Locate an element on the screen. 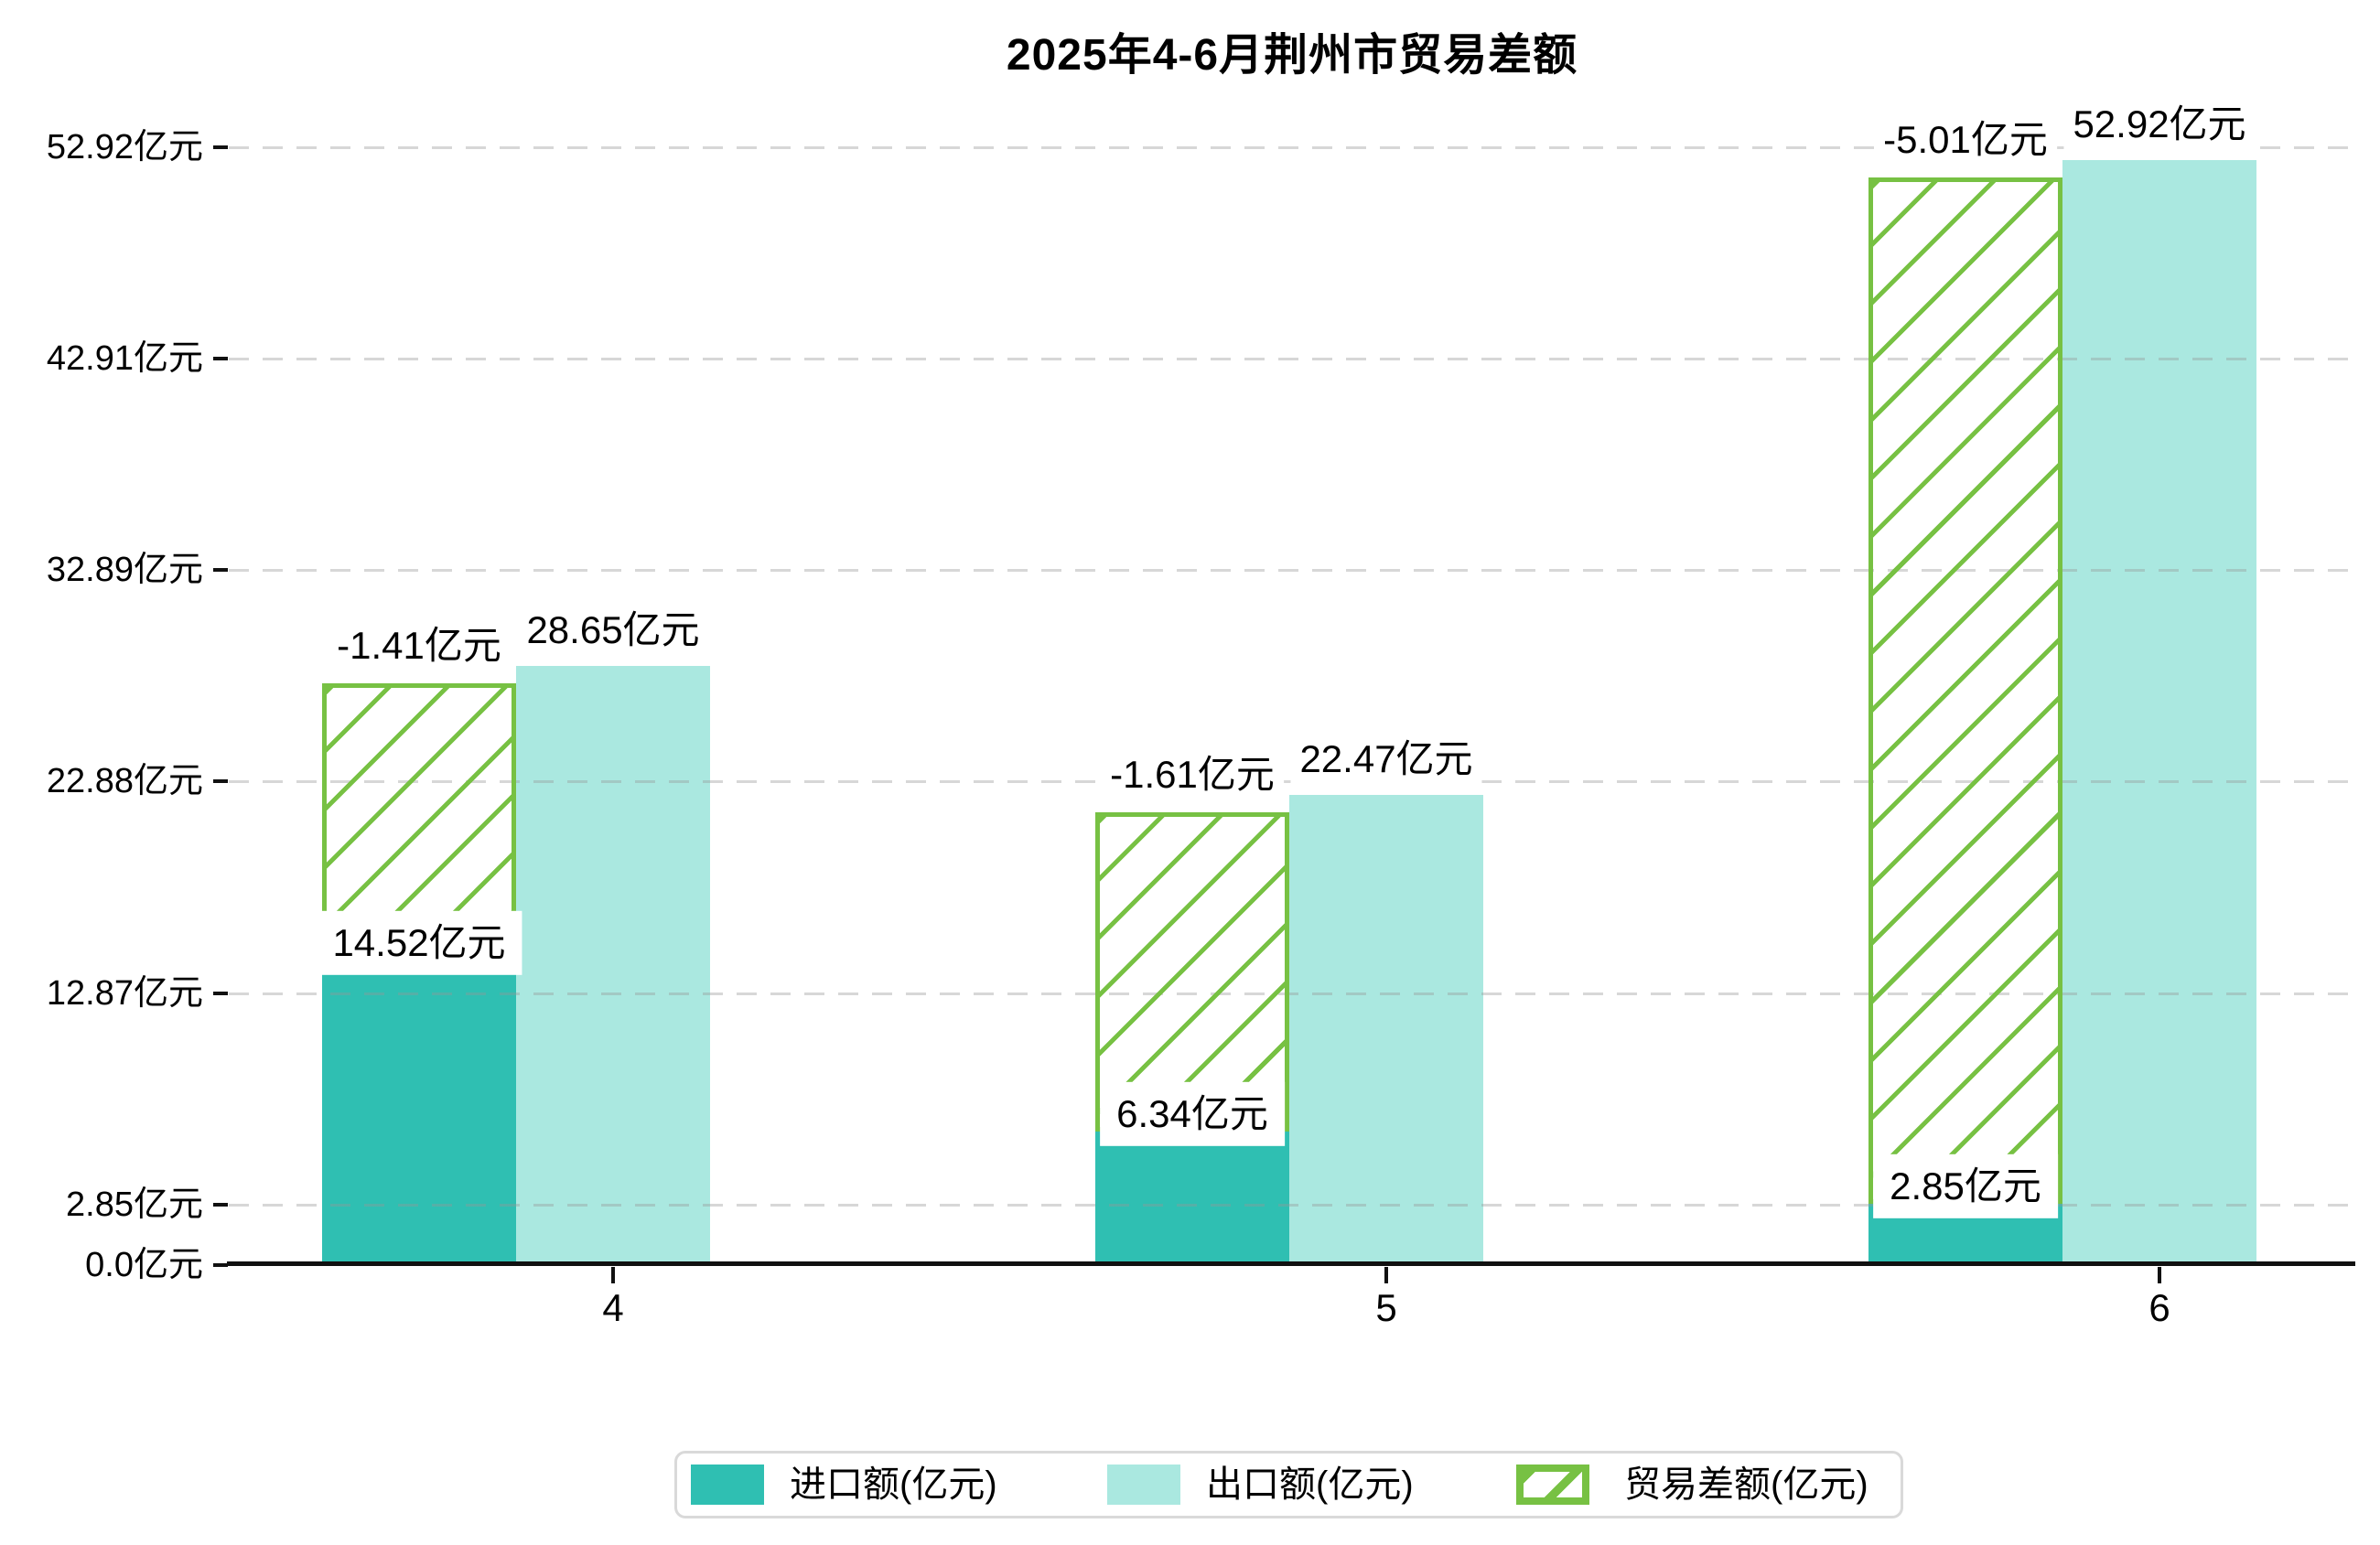 This screenshot has height=1545, width=2380. y-tick-label: 42.91亿元 is located at coordinates (124, 358).